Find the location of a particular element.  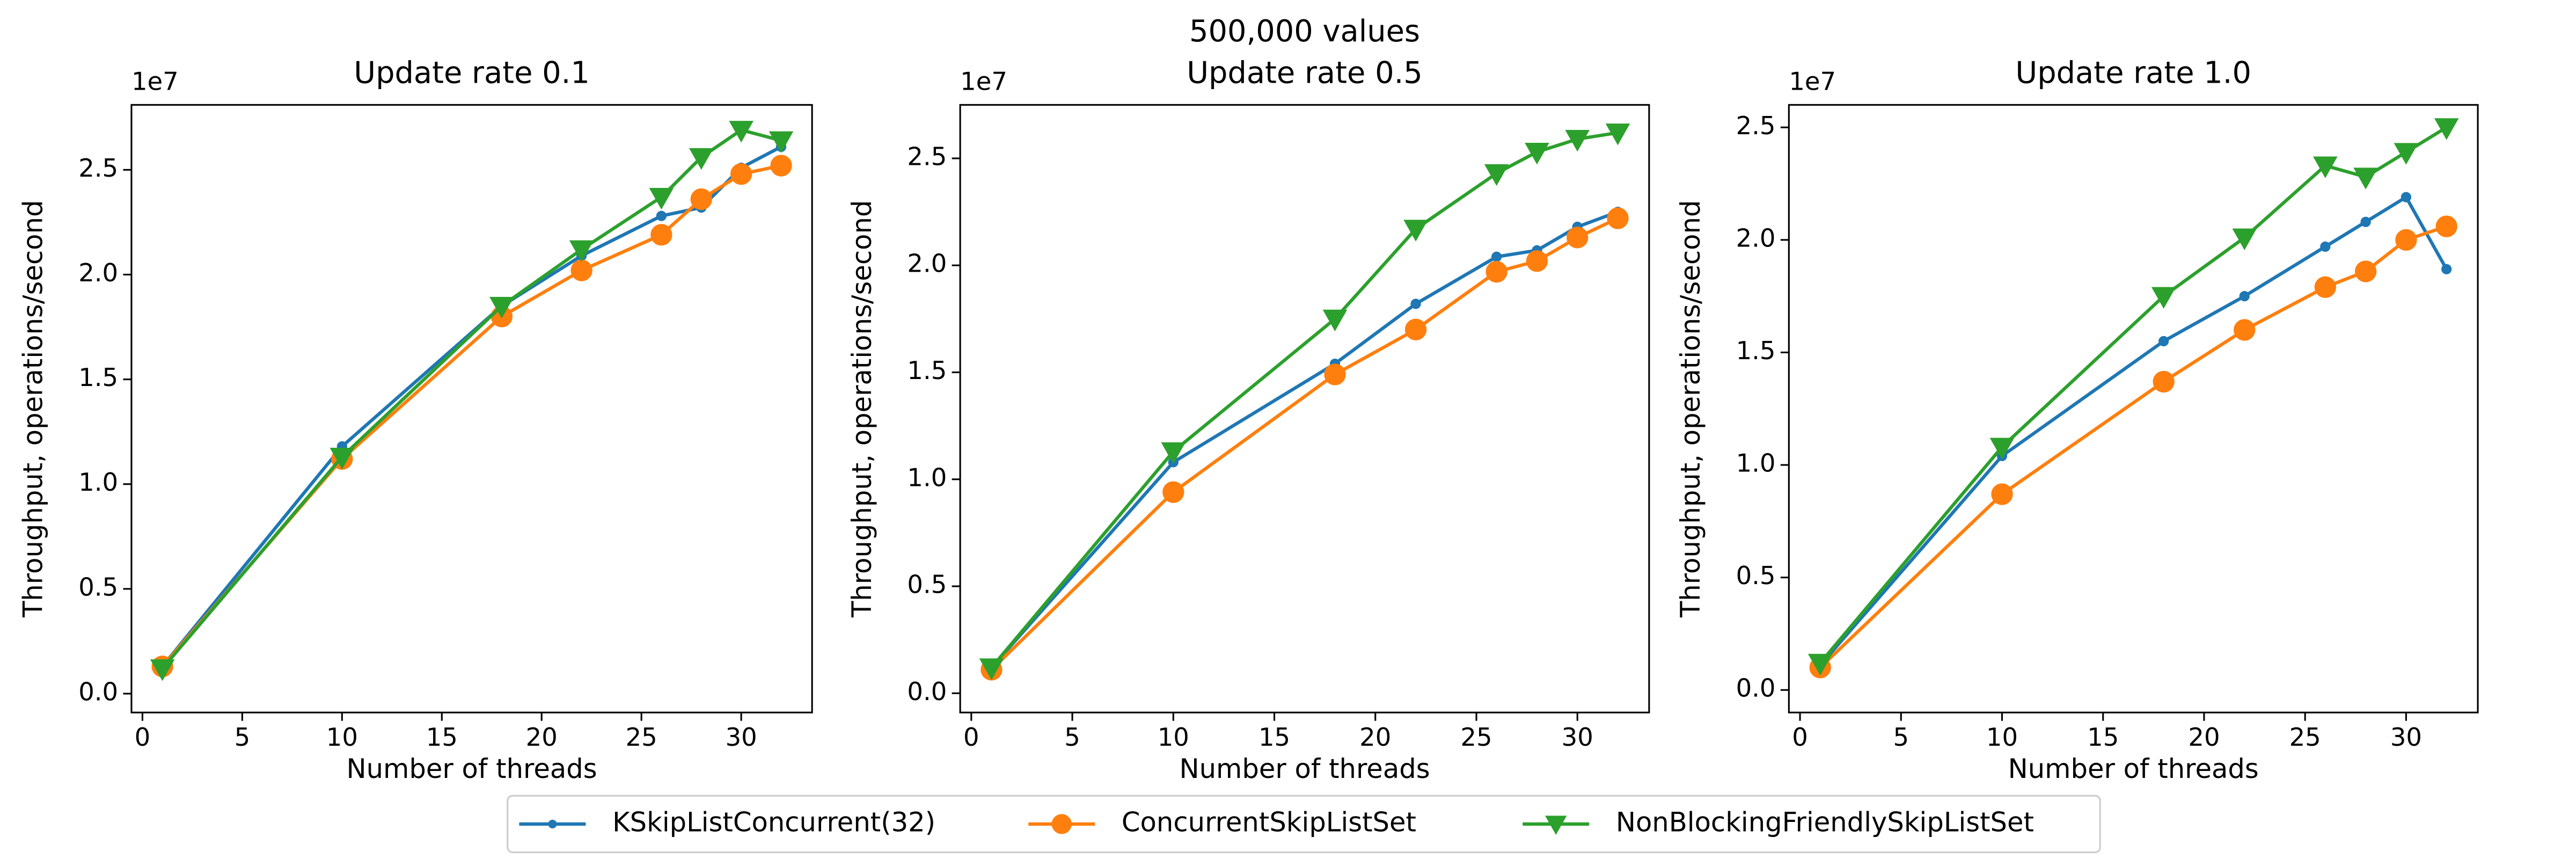

panel-title: Update rate 0.5 is located at coordinates (1305, 73).